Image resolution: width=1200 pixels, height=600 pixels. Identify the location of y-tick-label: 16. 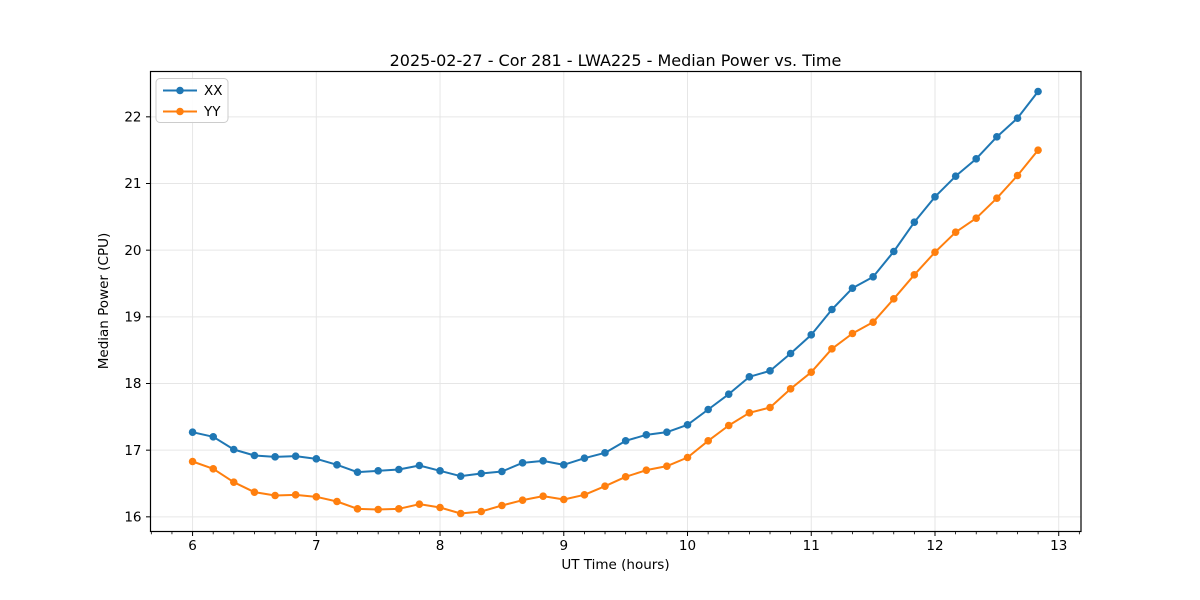
(132, 518).